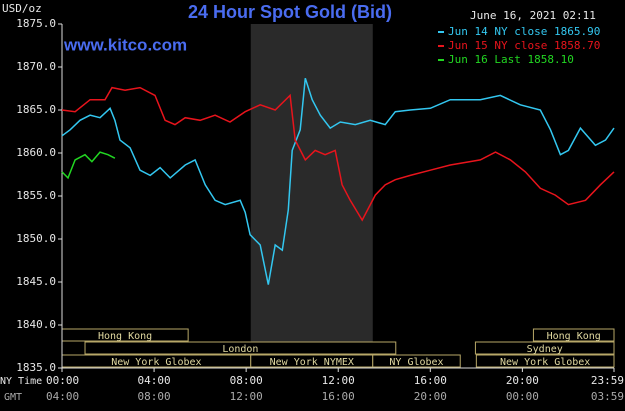 The height and width of the screenshot is (411, 625). Describe the element at coordinates (522, 396) in the screenshot. I see `x2-tick-label: 00:00` at that location.